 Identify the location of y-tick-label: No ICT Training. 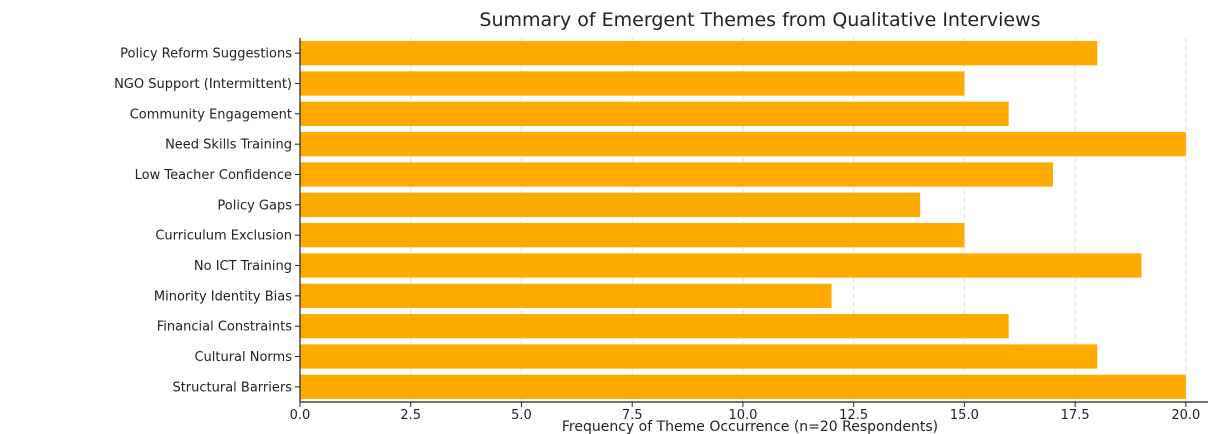
(243, 266).